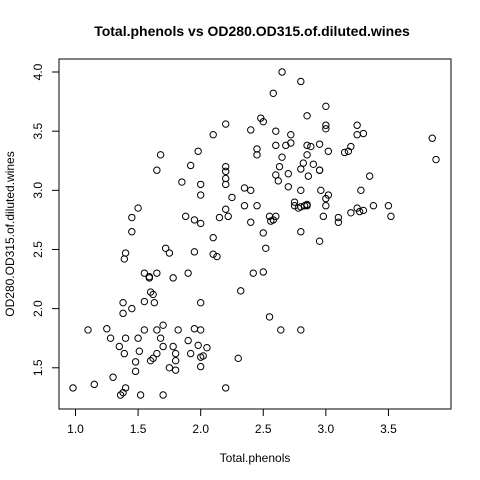 The image size is (480, 480). What do you see at coordinates (200, 429) in the screenshot?
I see `x-tick-label: 2.0` at bounding box center [200, 429].